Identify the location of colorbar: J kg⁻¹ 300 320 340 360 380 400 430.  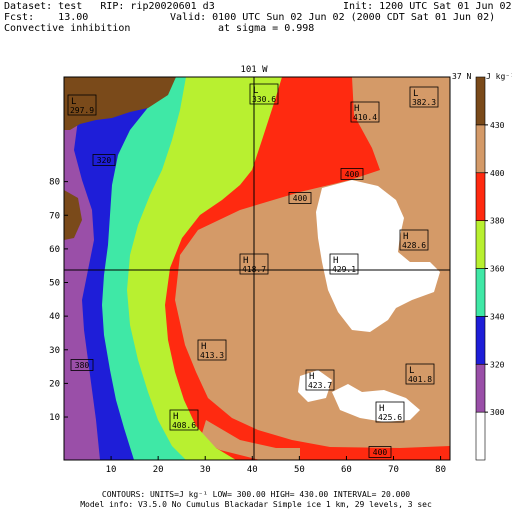
(493, 266).